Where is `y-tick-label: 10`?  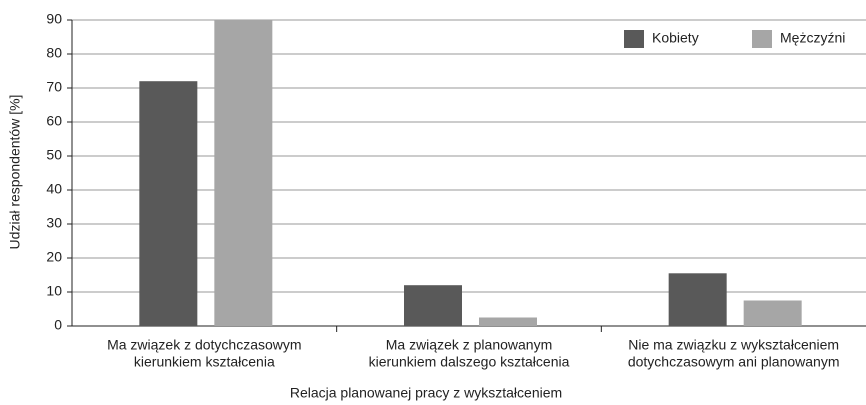 y-tick-label: 10 is located at coordinates (54, 291).